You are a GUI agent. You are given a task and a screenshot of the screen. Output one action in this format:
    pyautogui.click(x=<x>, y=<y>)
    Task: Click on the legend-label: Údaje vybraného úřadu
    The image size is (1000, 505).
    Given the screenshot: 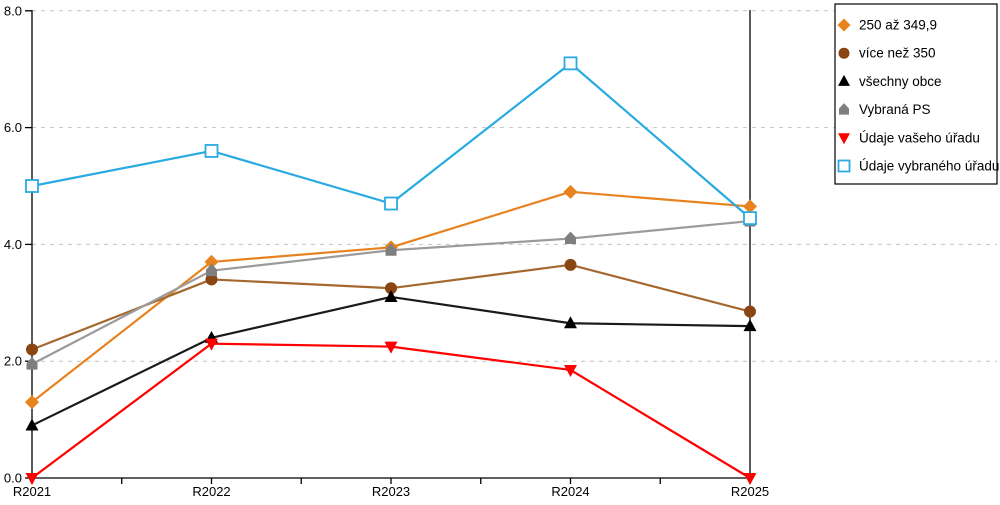 What is the action you would take?
    pyautogui.click(x=929, y=166)
    